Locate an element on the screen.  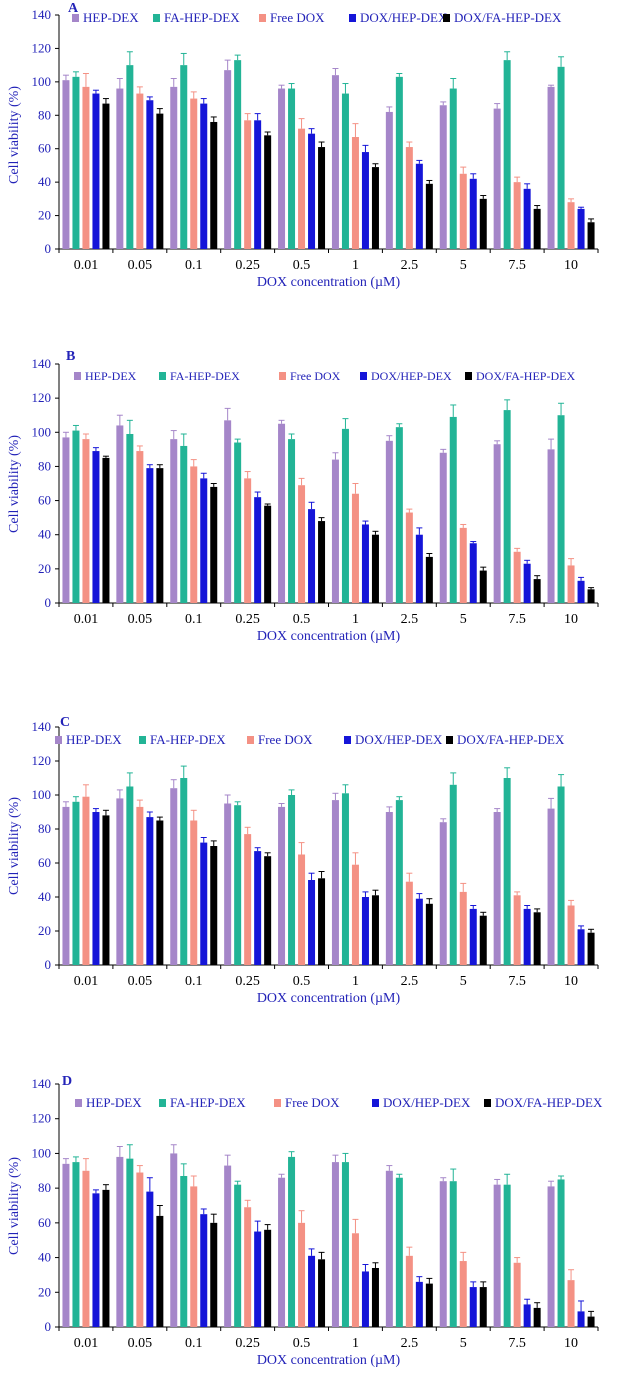
bar-dox-fa-hep-dex-0.5 is located at coordinates (322, 198).